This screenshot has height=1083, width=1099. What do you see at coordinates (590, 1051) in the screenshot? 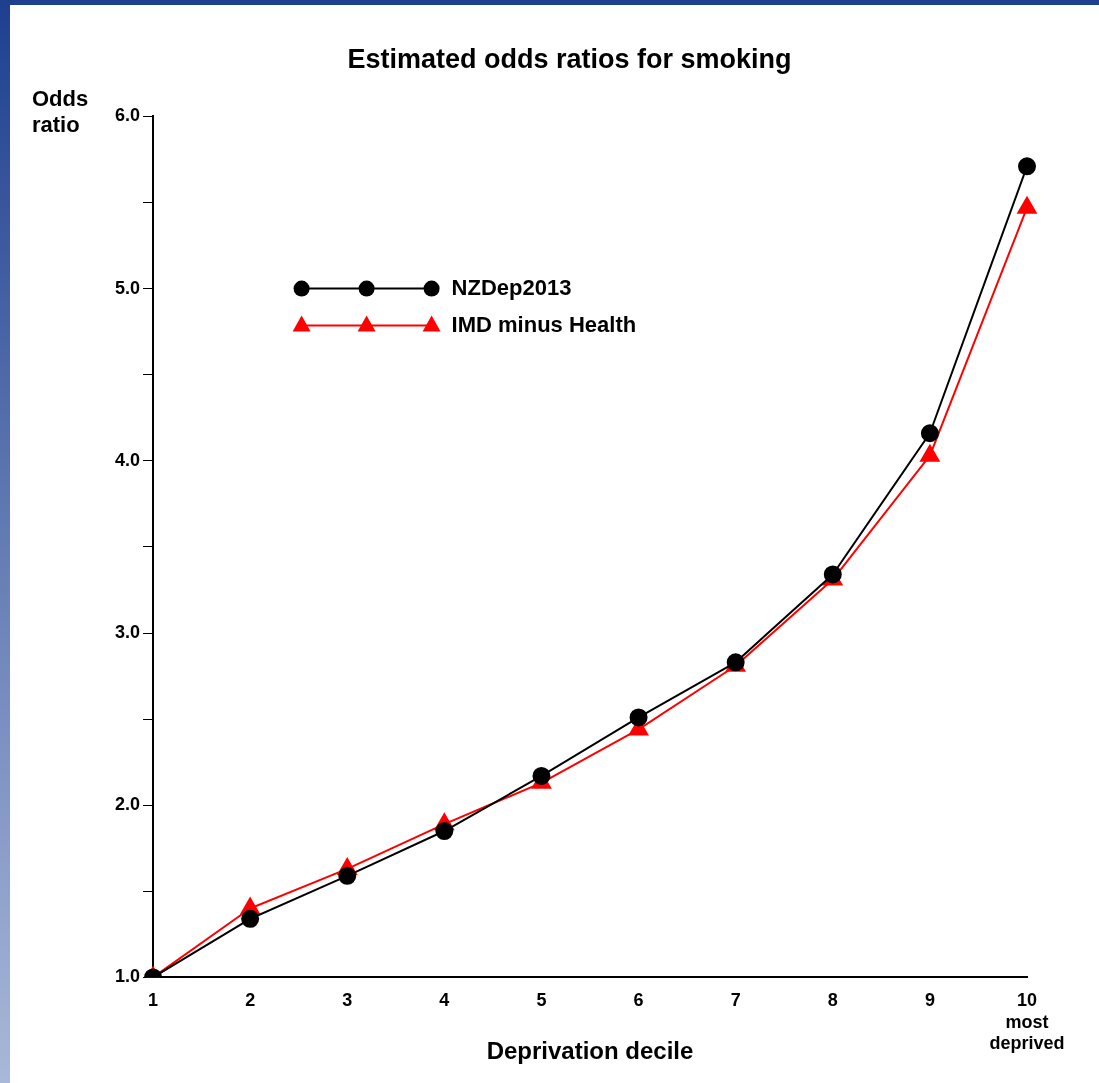
I see `x-axis-title: Deprivation decile` at bounding box center [590, 1051].